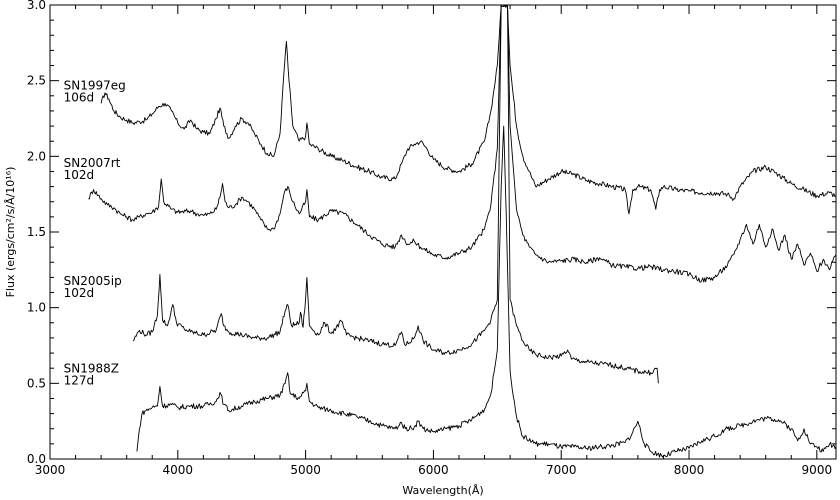 This screenshot has width=840, height=500. Describe the element at coordinates (442, 490) in the screenshot. I see `x-axis-title: Wavelength(Å)` at that location.